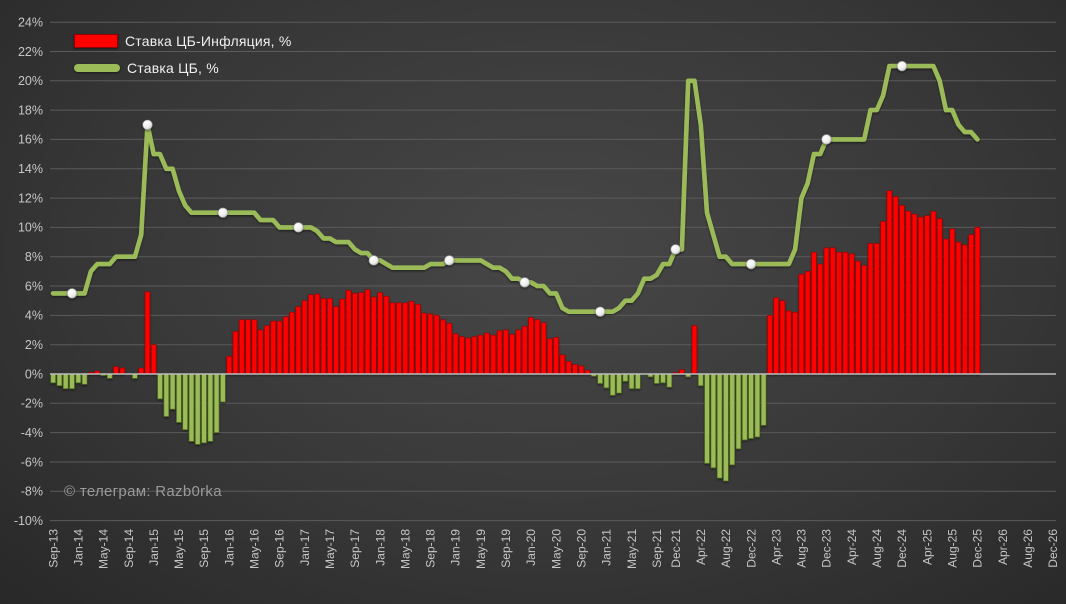 This screenshot has width=1066, height=604. What do you see at coordinates (657, 548) in the screenshot?
I see `x-tick-label: Sep-21` at bounding box center [657, 548].